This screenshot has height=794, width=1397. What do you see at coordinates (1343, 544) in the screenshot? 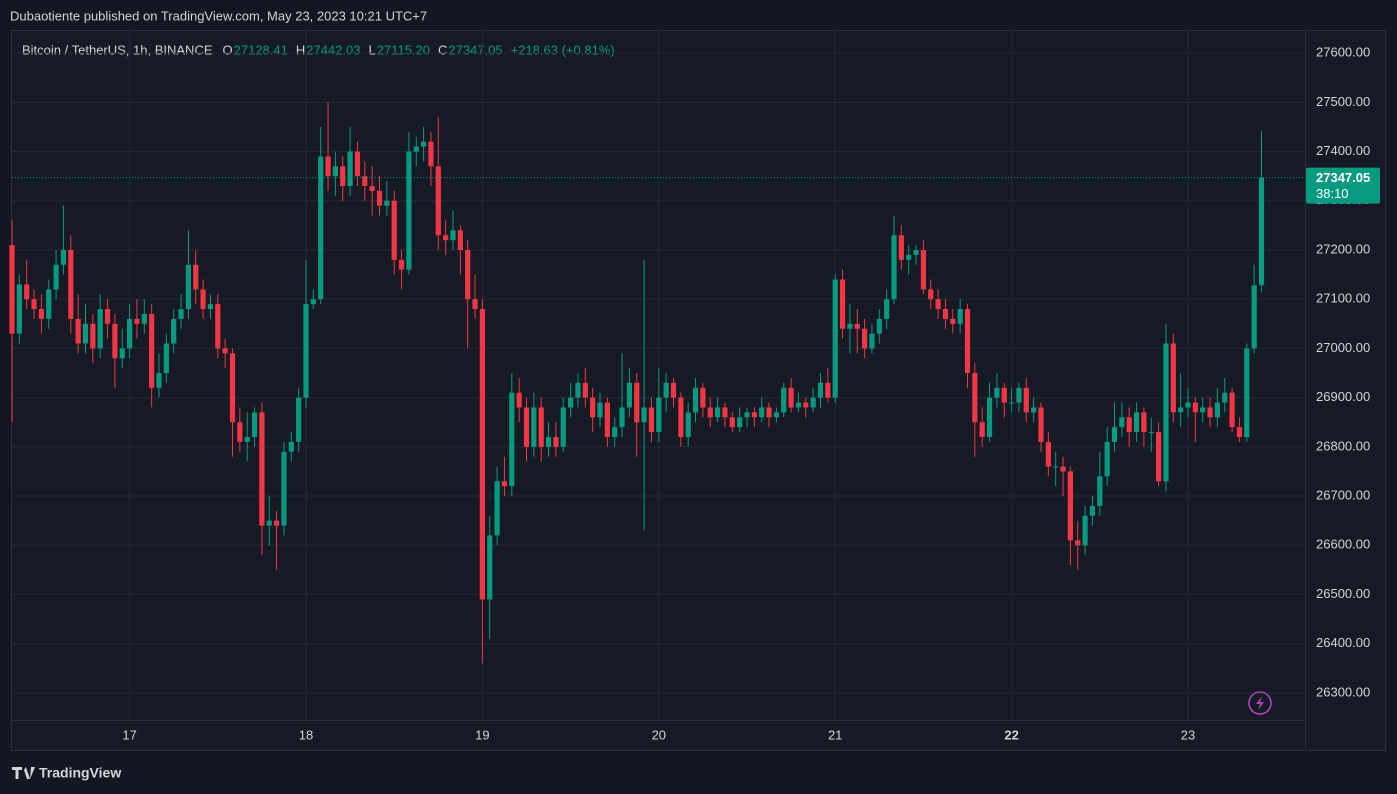
I see `y-tick-label: 26600.00` at bounding box center [1343, 544].